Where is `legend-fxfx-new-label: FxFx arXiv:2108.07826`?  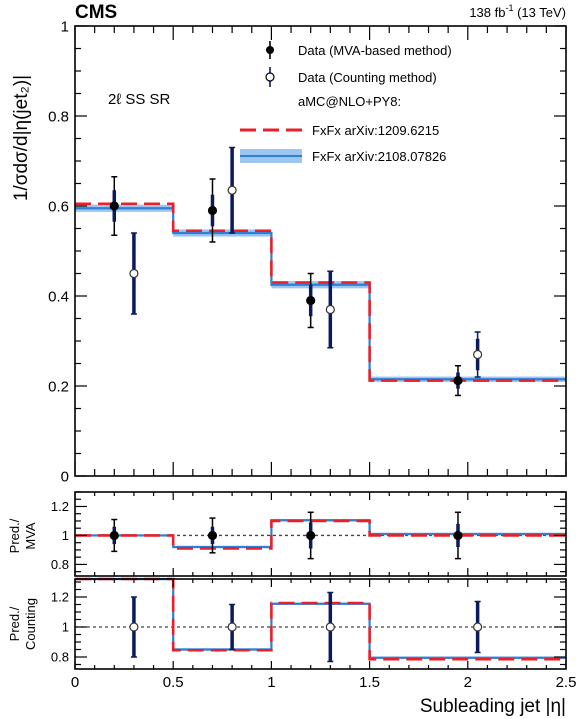
legend-fxfx-new-label: FxFx arXiv:2108.07826 is located at coordinates (379, 156).